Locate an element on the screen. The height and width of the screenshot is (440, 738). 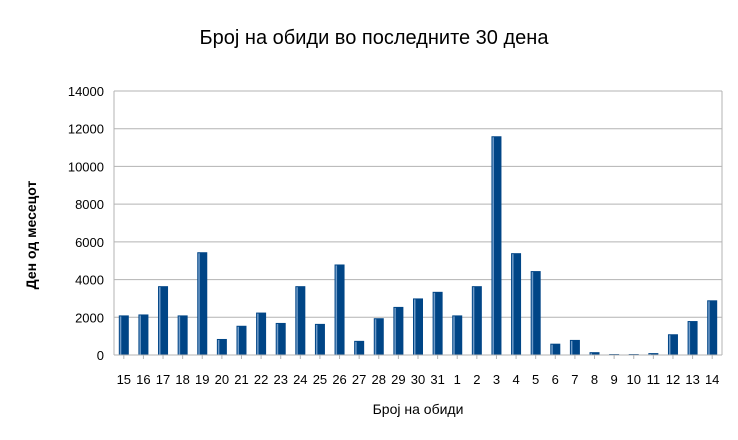
x-tick-label: 20 is located at coordinates (222, 379).